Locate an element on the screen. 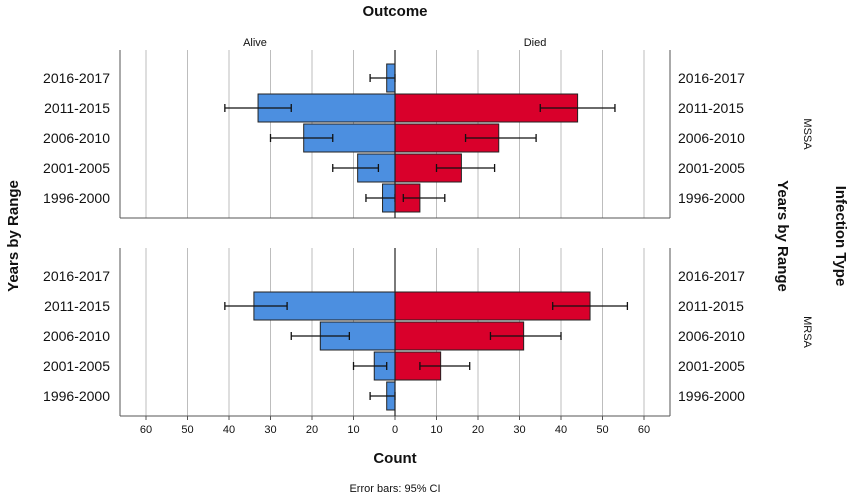 The height and width of the screenshot is (498, 850). footnote: Error bars: 95% CI is located at coordinates (394, 489).